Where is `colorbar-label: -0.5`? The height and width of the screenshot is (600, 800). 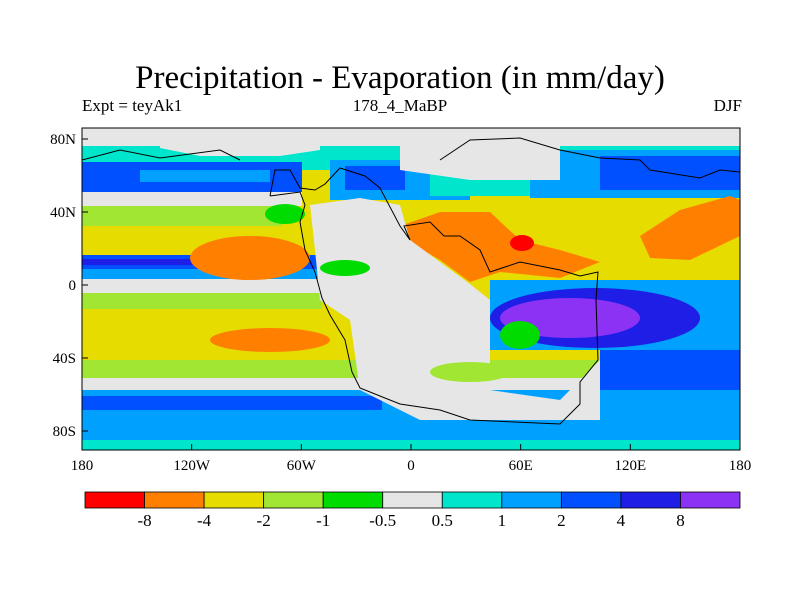
colorbar-label: -0.5 is located at coordinates (383, 520).